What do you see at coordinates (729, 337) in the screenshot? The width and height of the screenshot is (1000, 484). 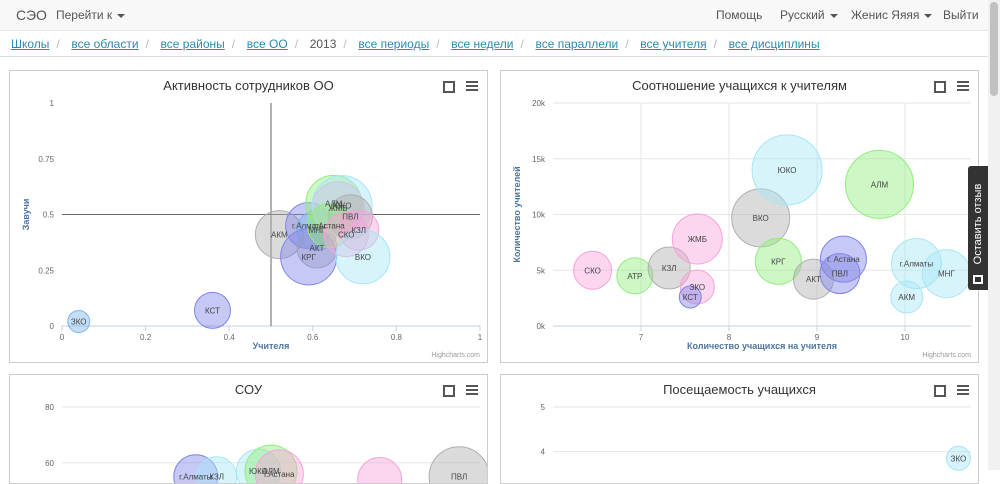 I see `x-tick-label: 8` at bounding box center [729, 337].